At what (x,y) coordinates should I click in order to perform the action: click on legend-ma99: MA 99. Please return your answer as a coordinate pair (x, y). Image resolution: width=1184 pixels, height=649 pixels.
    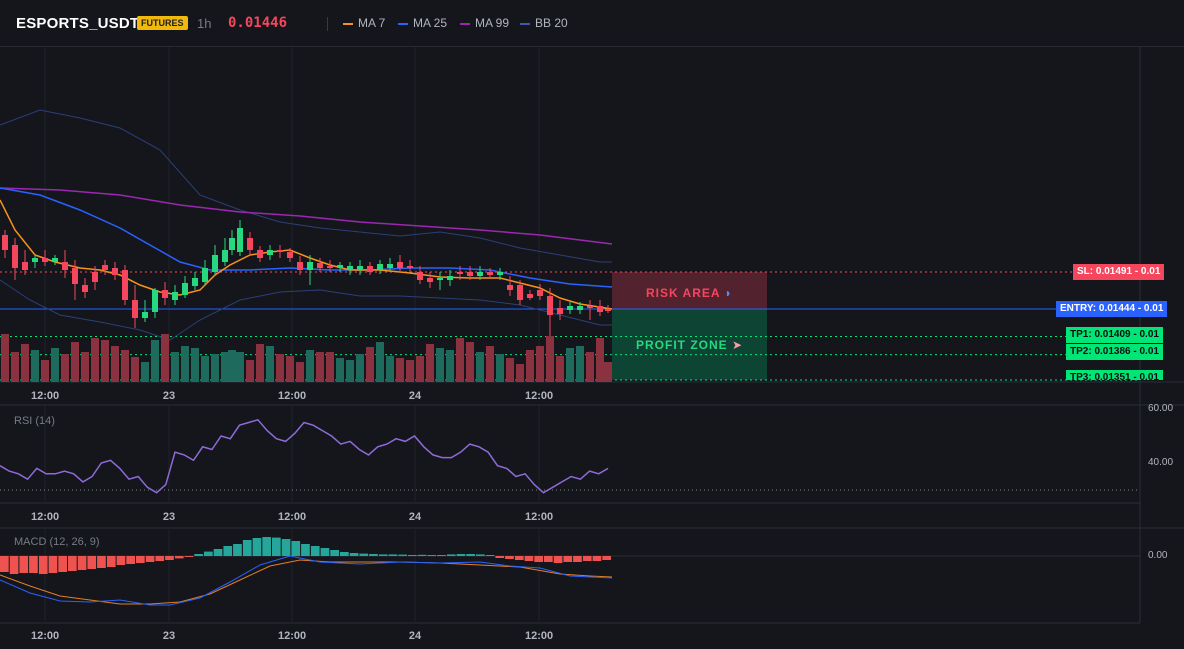
    Looking at the image, I should click on (484, 23).